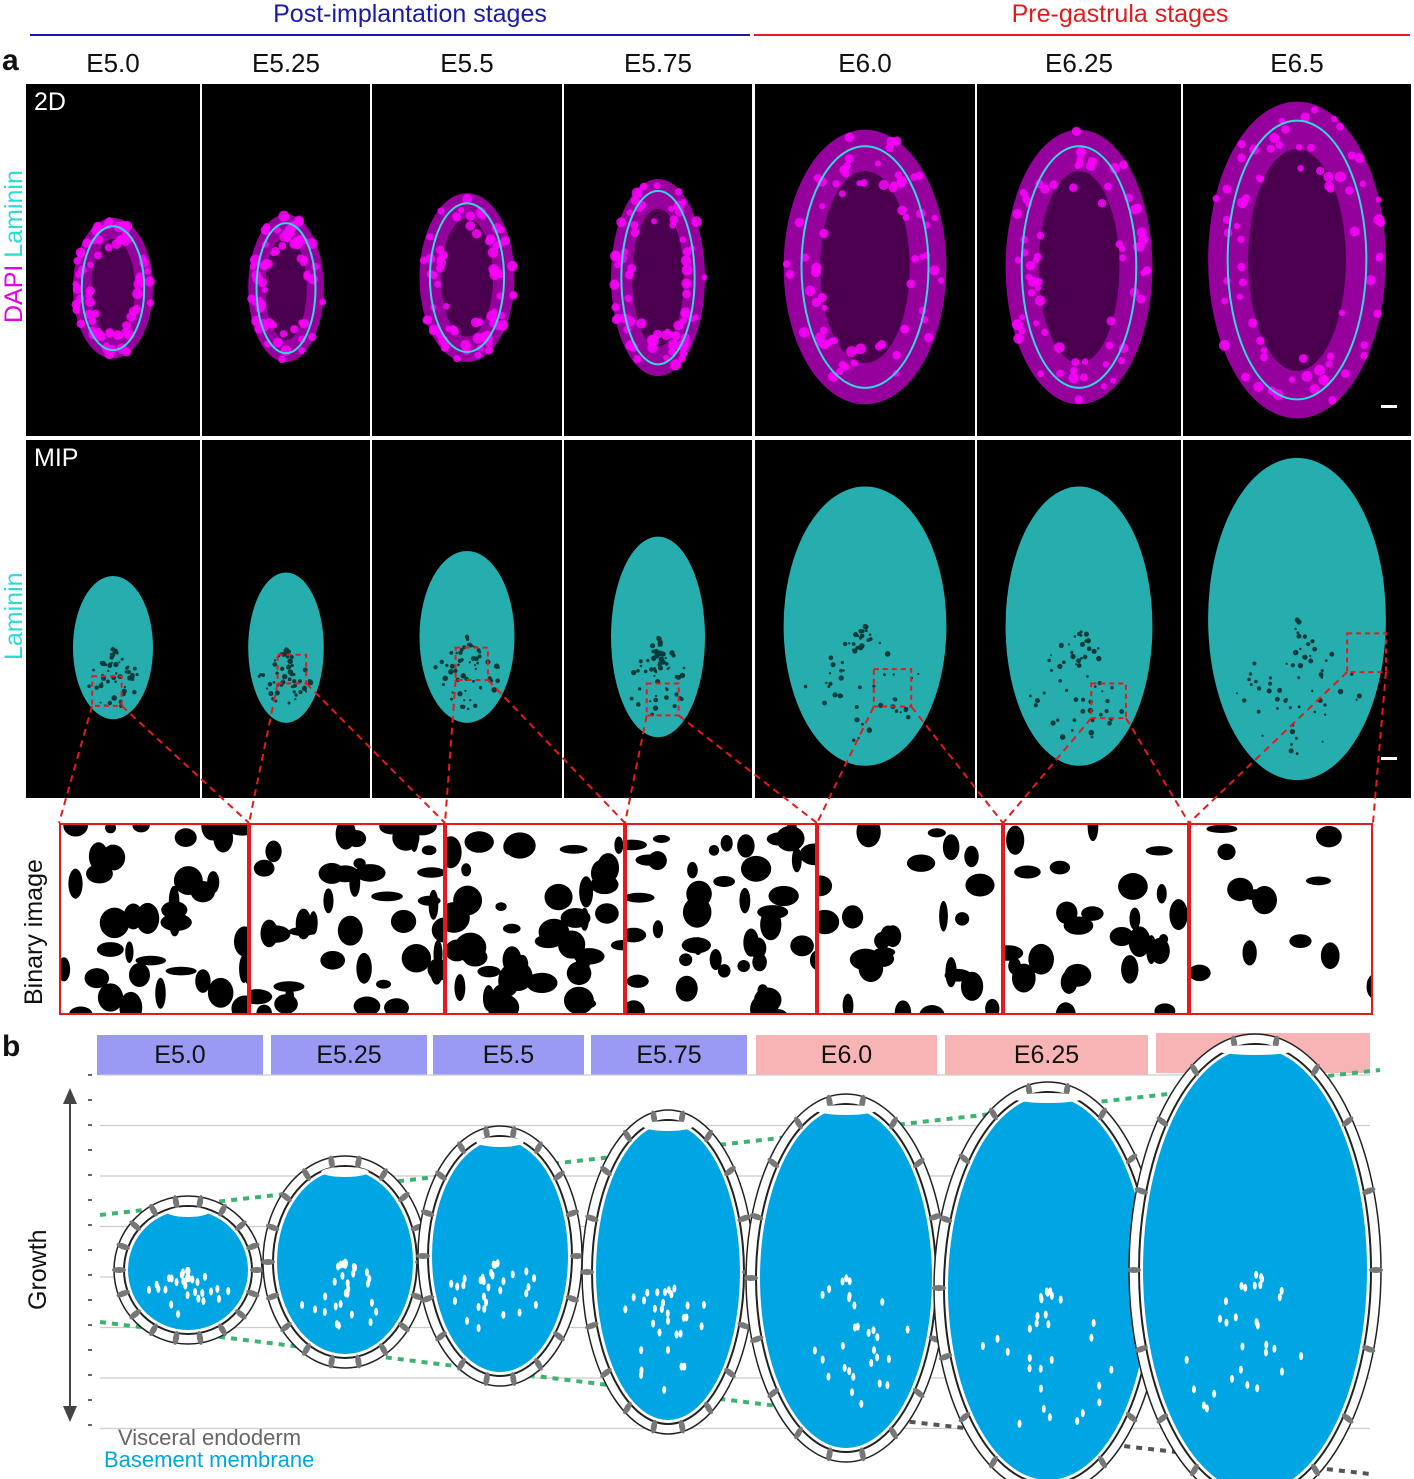 The width and height of the screenshot is (1414, 1479). Describe the element at coordinates (740, 1142) in the screenshot. I see `growth-line-upper` at that location.